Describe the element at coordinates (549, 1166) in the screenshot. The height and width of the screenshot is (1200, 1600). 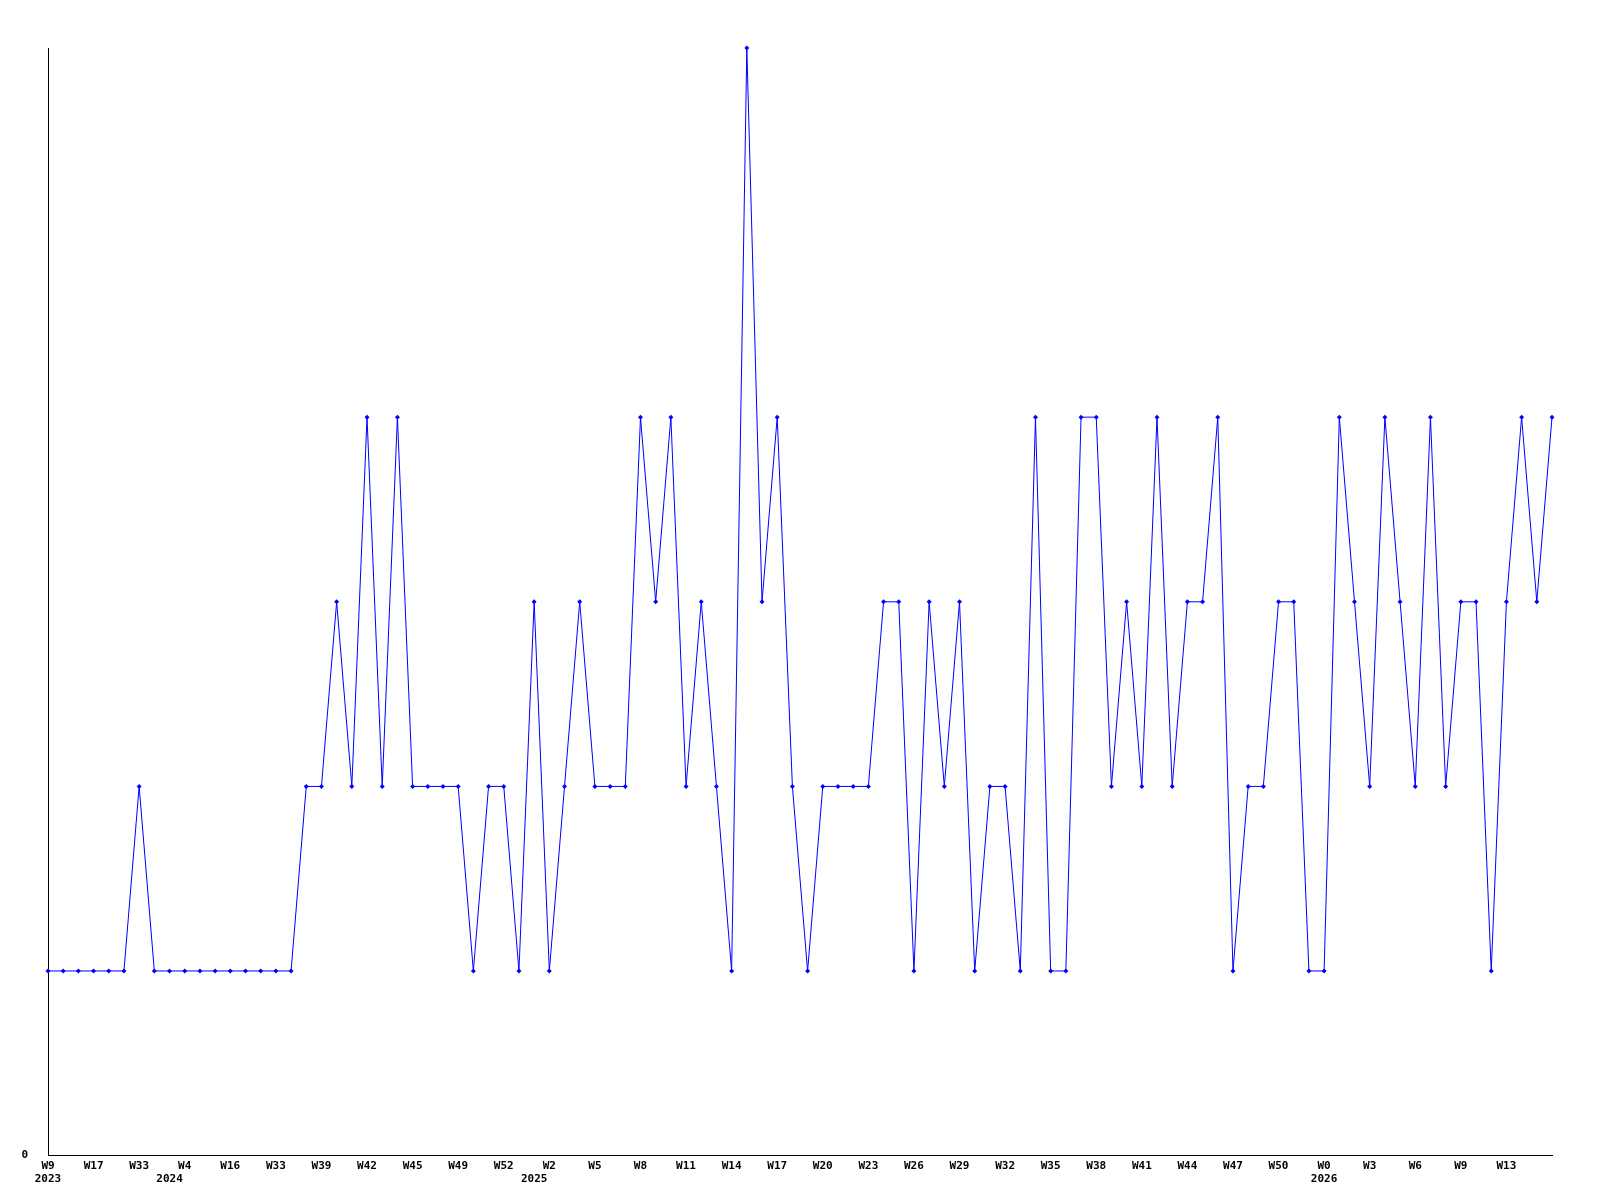
I see `x-tick-label: W2` at that location.